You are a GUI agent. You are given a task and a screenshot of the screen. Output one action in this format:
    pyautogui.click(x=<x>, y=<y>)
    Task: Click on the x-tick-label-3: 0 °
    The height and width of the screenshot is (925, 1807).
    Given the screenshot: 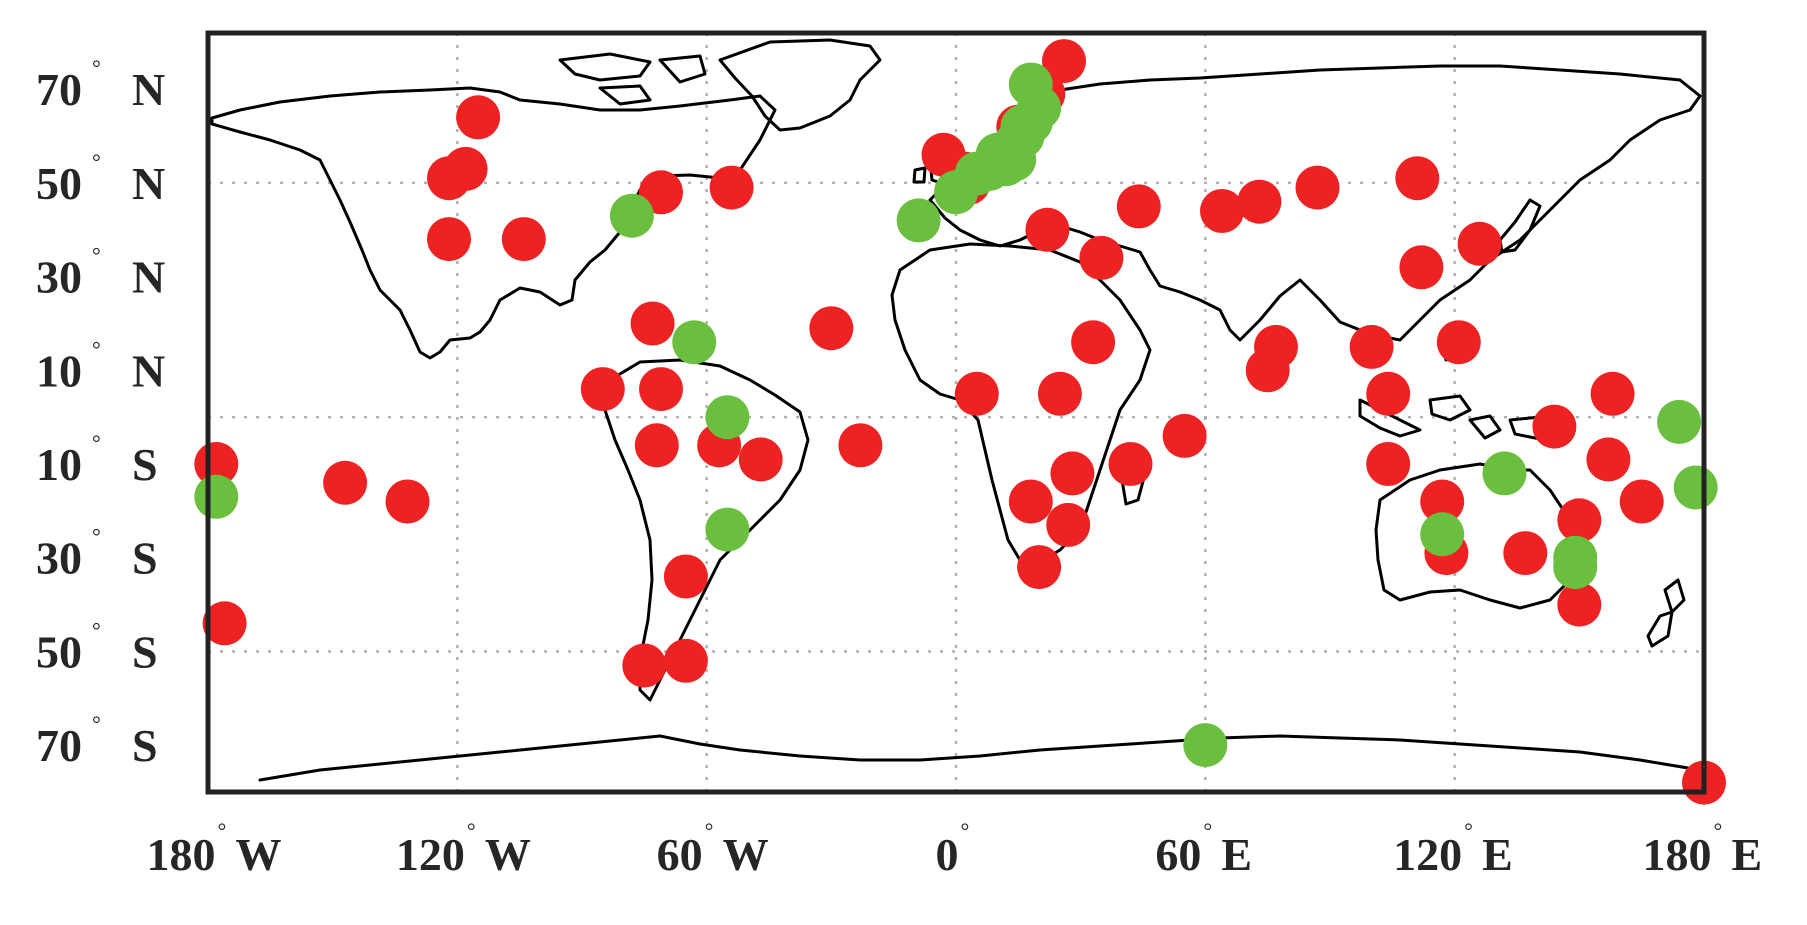 What is the action you would take?
    pyautogui.click(x=953, y=849)
    